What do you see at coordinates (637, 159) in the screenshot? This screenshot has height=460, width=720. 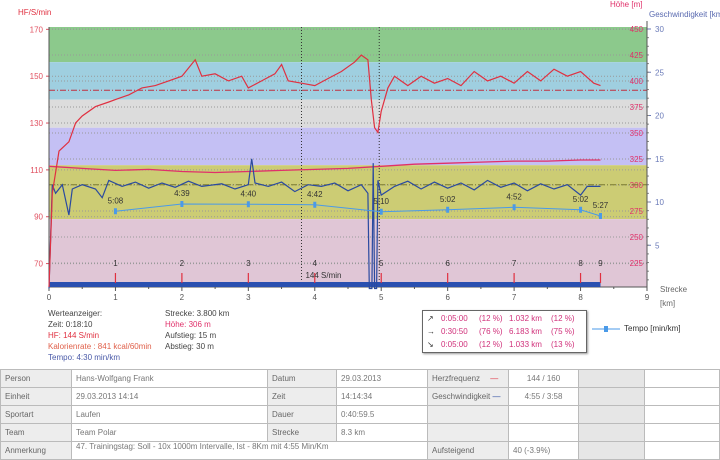 I see `altitude-tick-label: 325` at bounding box center [637, 159].